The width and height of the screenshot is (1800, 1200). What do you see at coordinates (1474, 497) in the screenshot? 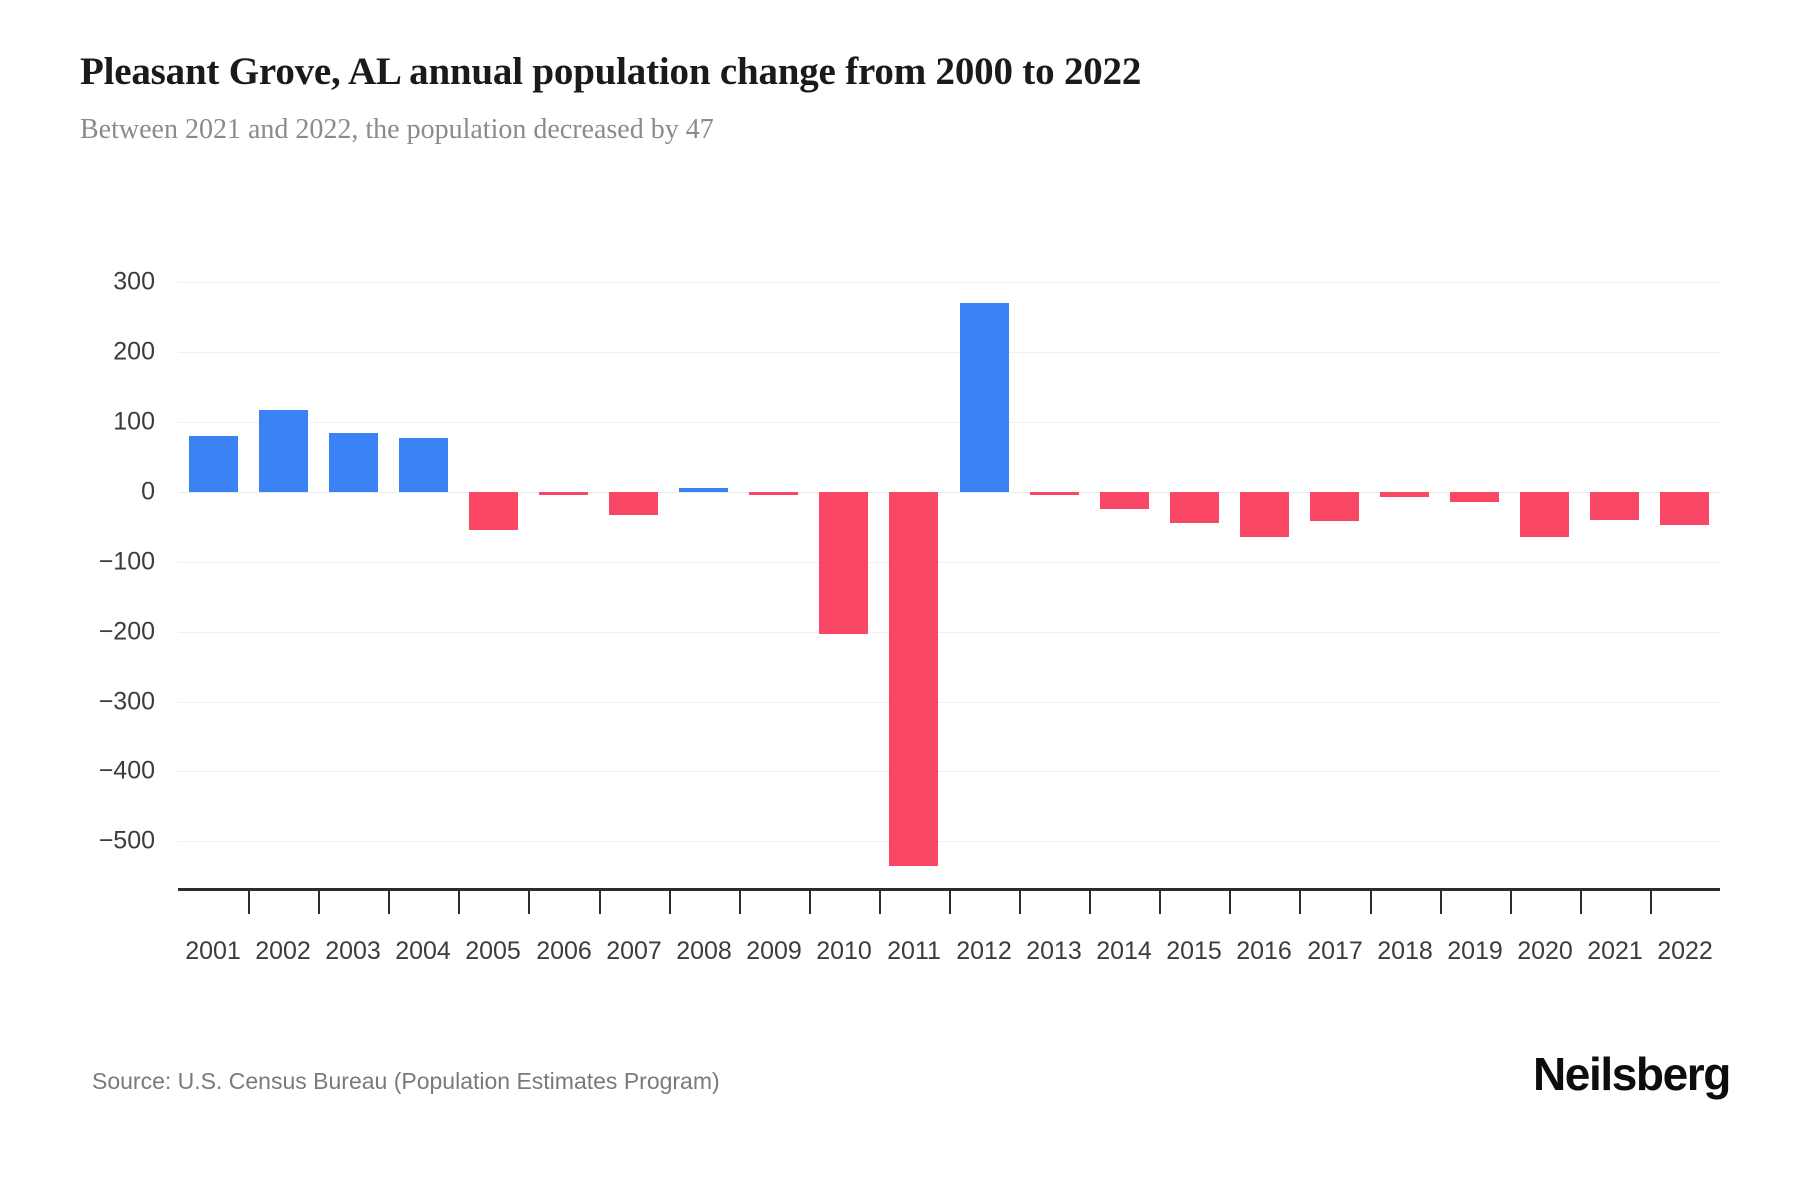
I see `bar-2019` at bounding box center [1474, 497].